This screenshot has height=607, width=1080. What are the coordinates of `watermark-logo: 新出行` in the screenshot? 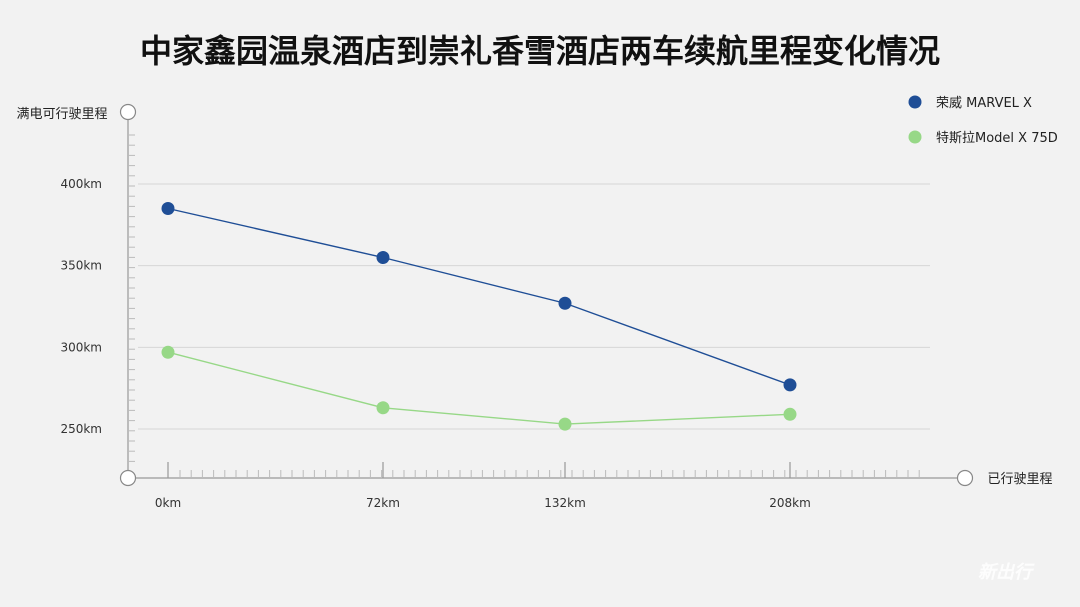 It's located at (1006, 572).